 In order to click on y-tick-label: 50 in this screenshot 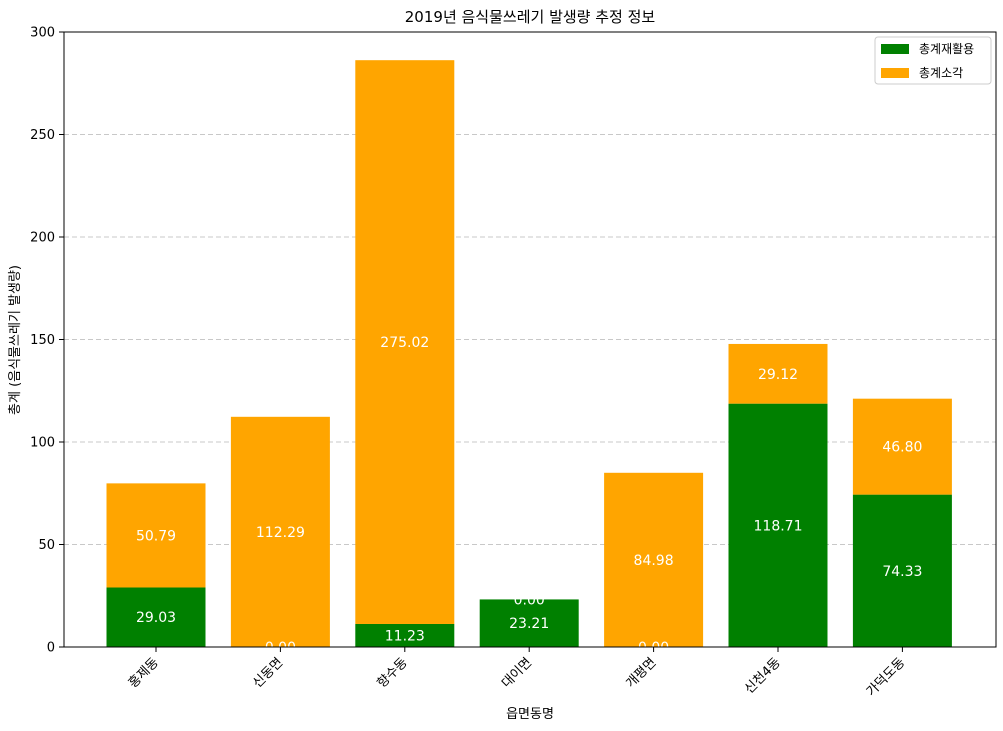, I will do `click(46, 545)`.